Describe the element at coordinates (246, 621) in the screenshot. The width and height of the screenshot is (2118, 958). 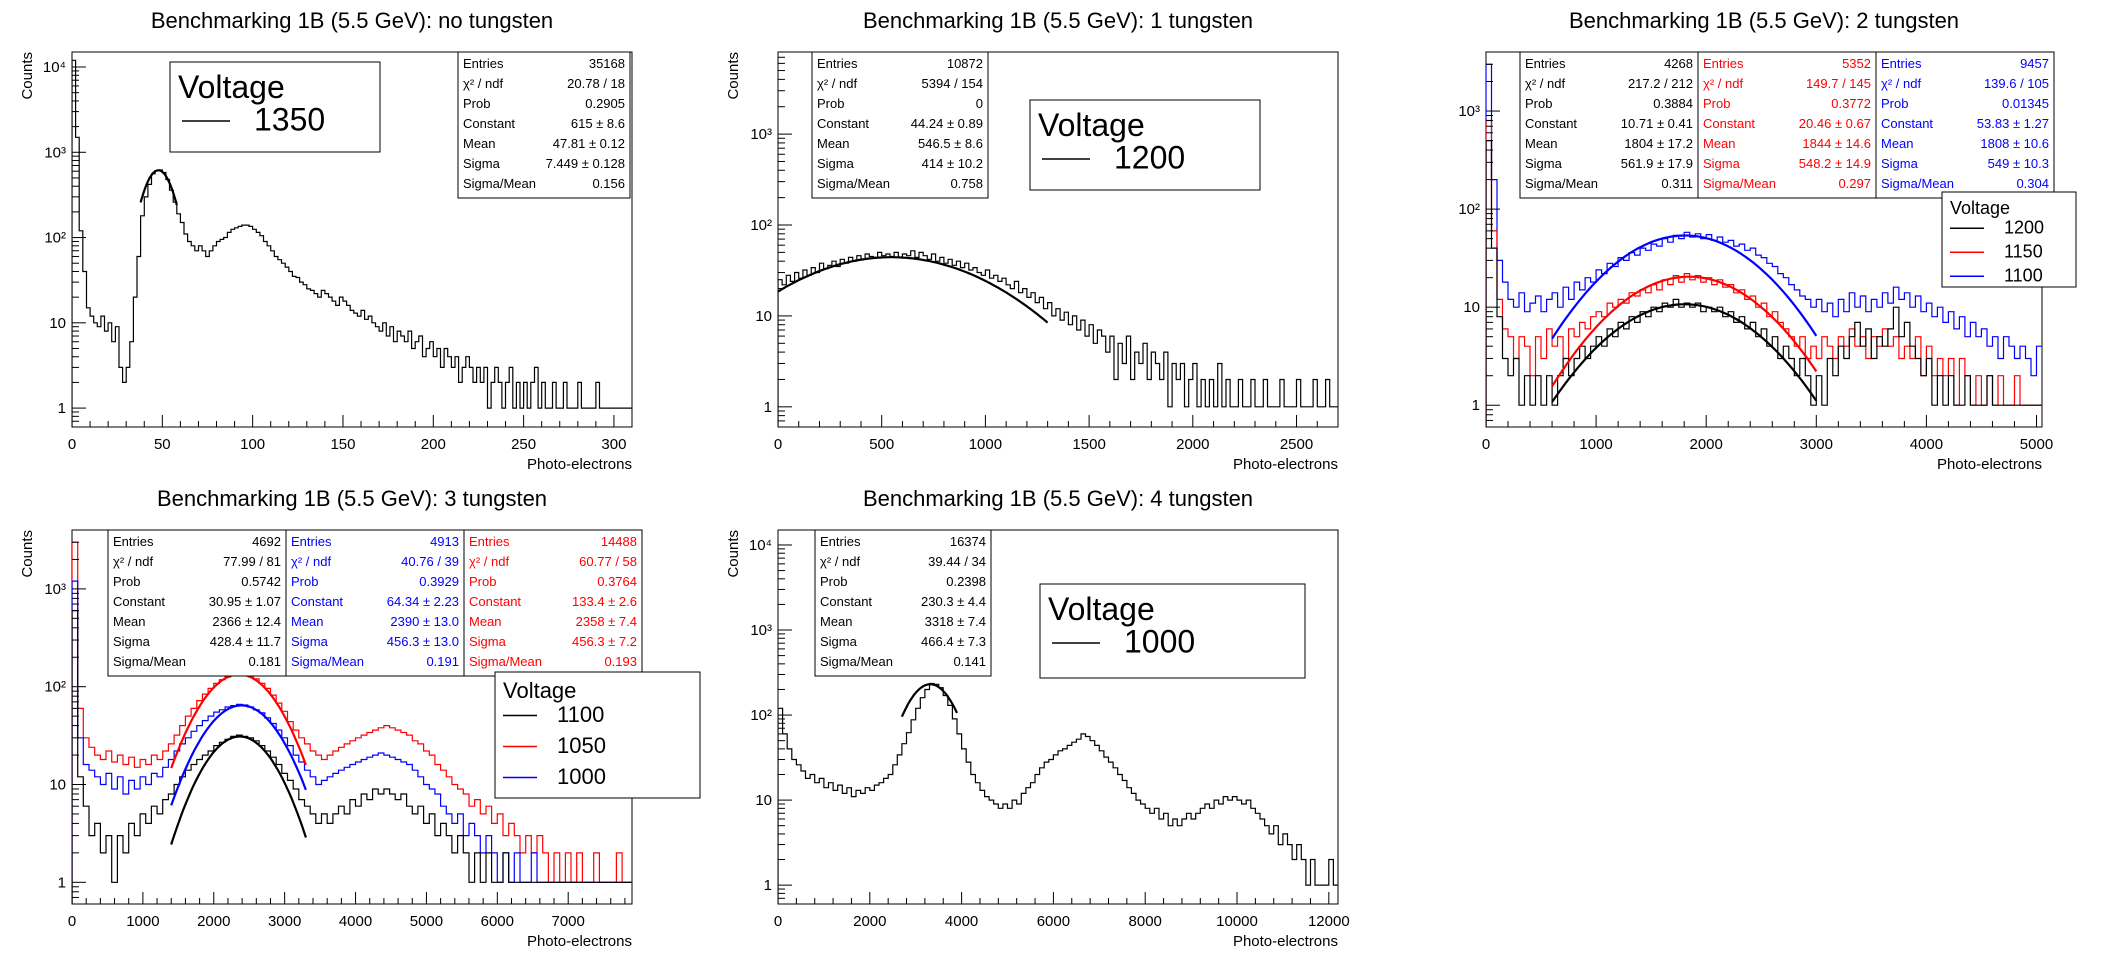
I see `stats-value: 2366 ± 12.4` at that location.